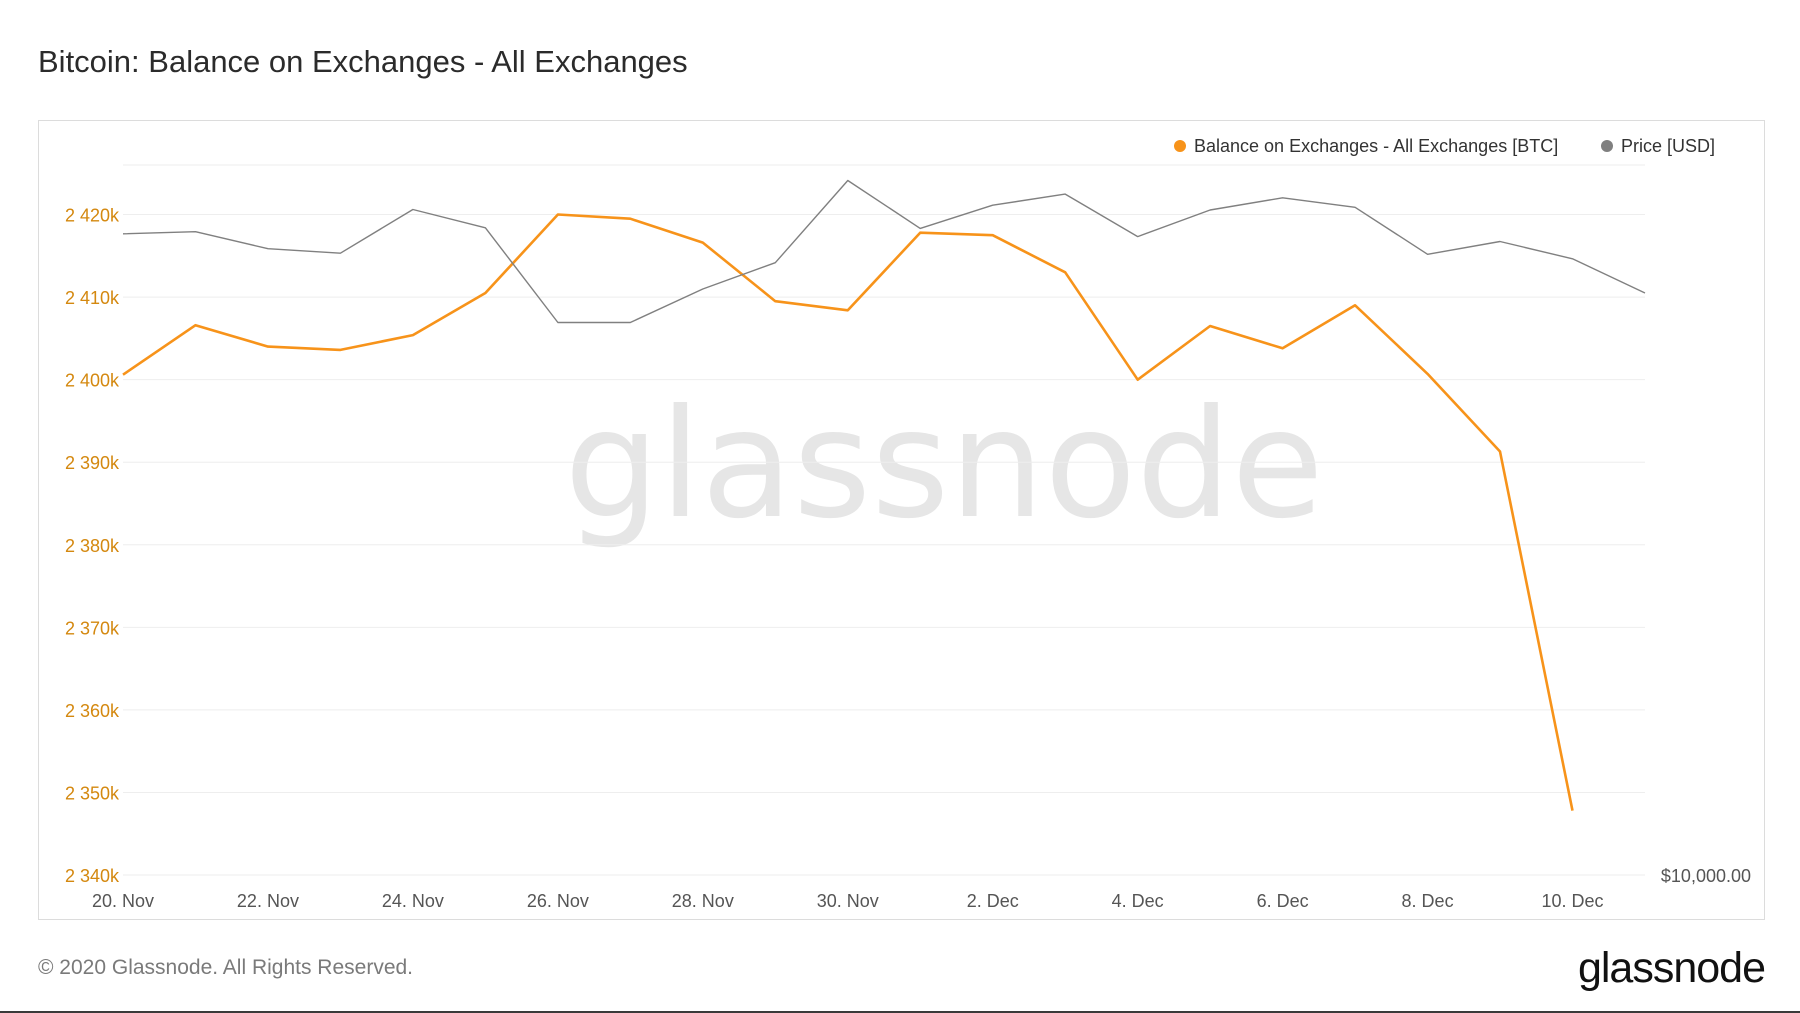  I want to click on x-tick-label: 26. Nov, so click(558, 901).